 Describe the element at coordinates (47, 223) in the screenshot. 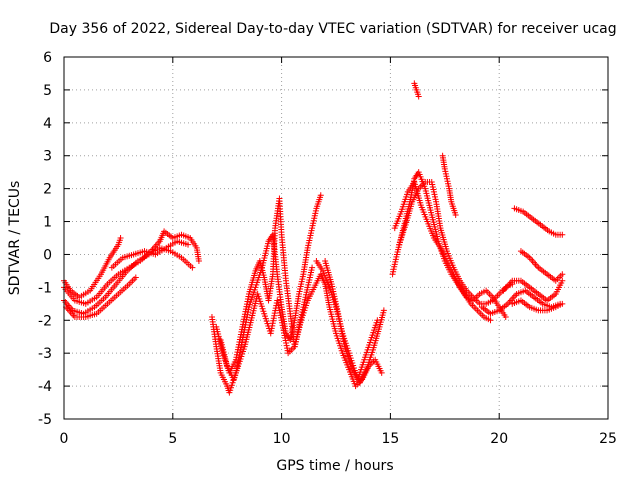

I see `y-tick-label: 1` at that location.